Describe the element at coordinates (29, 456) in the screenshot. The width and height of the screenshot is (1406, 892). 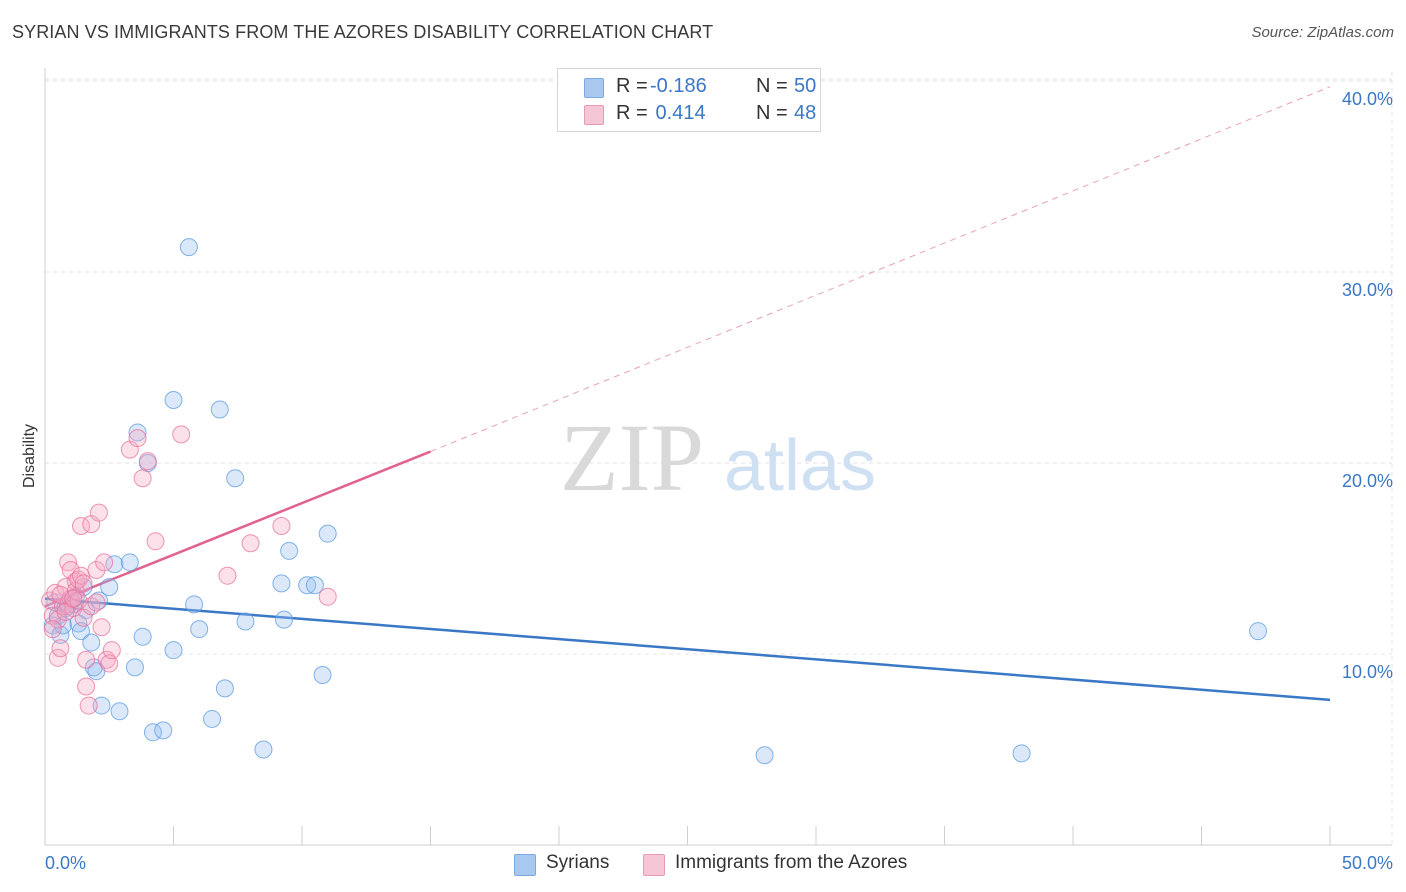
I see `y-axis-label: Disability` at that location.